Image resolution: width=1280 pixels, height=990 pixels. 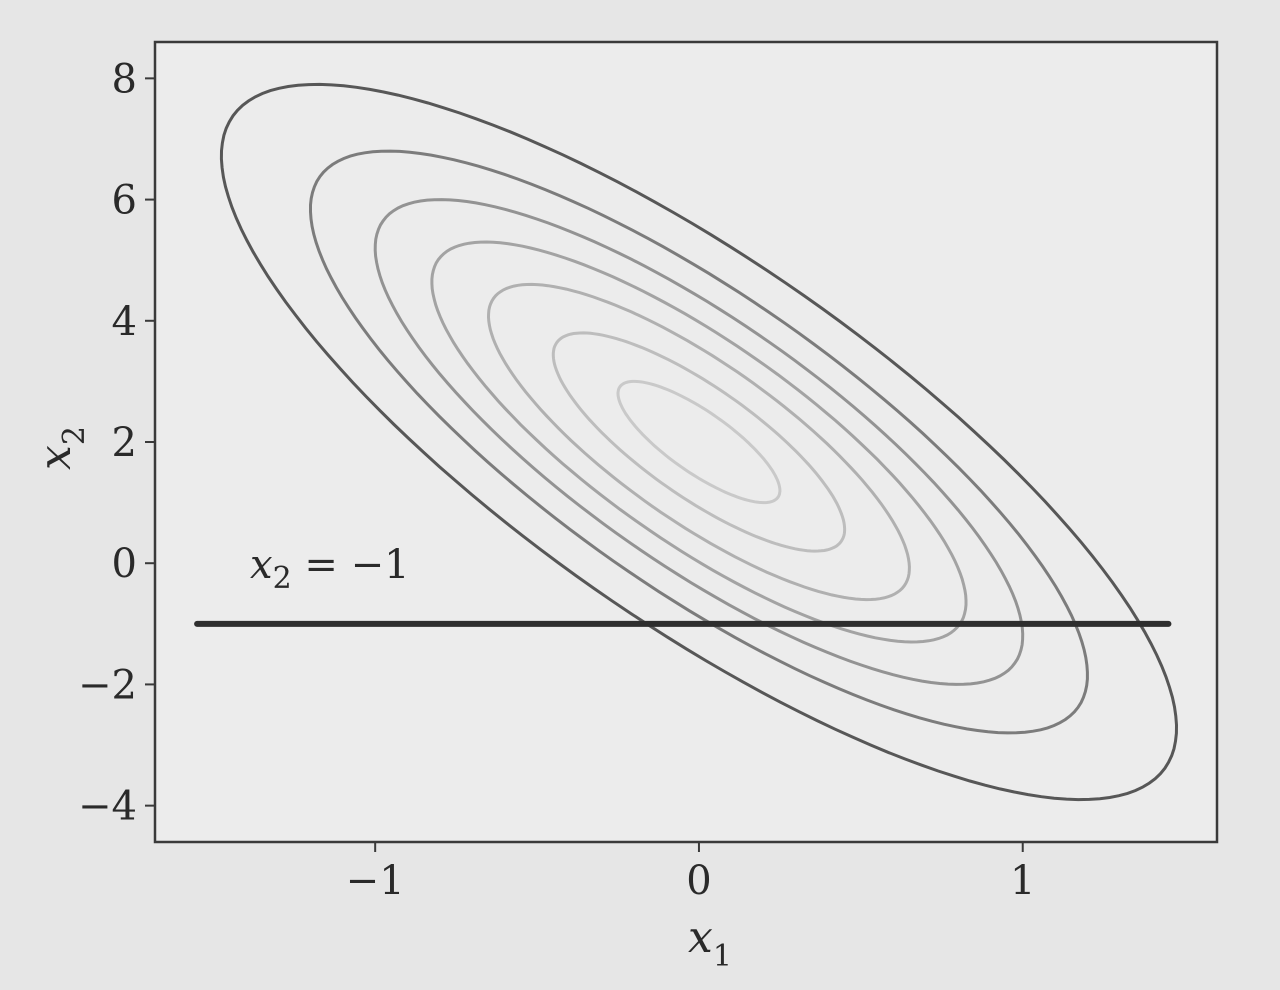 I want to click on x-axis-ticks: −1 0 1, so click(x=690, y=873).